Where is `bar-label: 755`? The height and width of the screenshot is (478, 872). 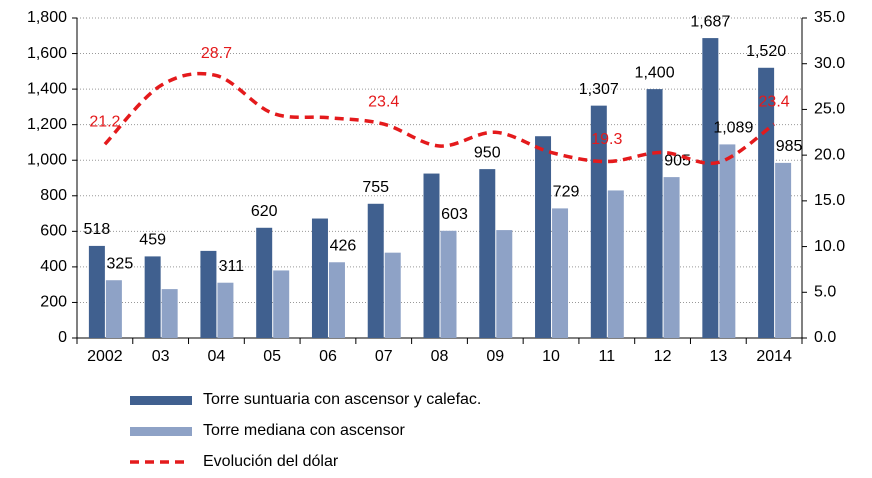
bar-label: 755 is located at coordinates (375, 187).